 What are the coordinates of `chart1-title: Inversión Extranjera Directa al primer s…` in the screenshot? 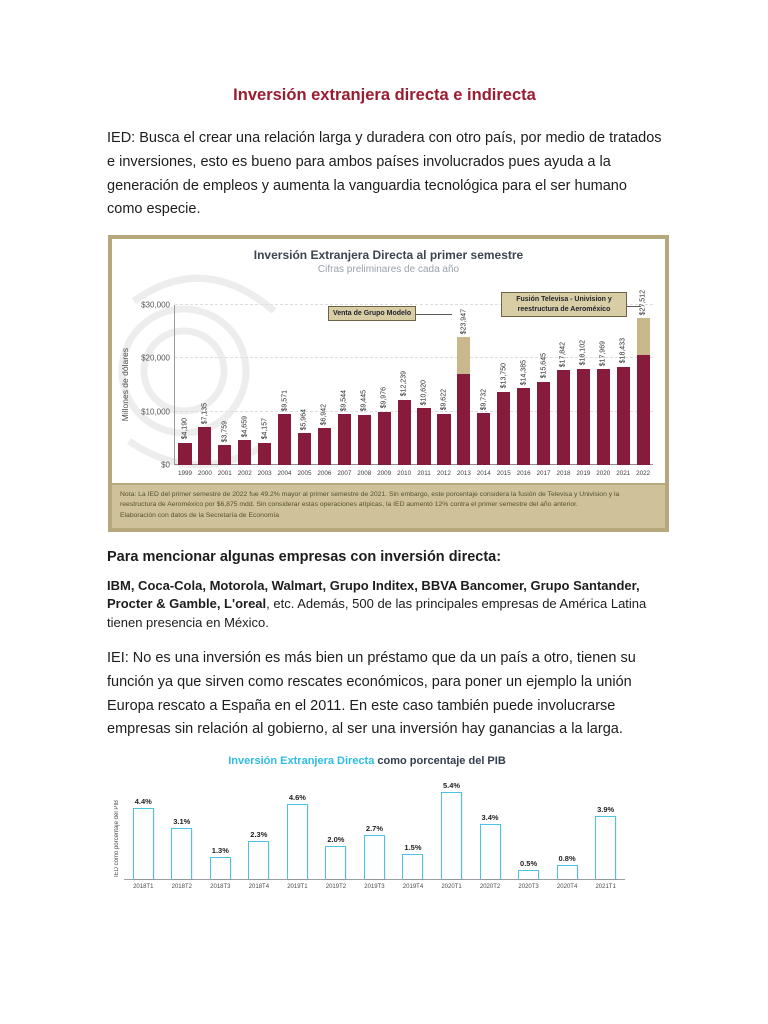 It's located at (388, 255).